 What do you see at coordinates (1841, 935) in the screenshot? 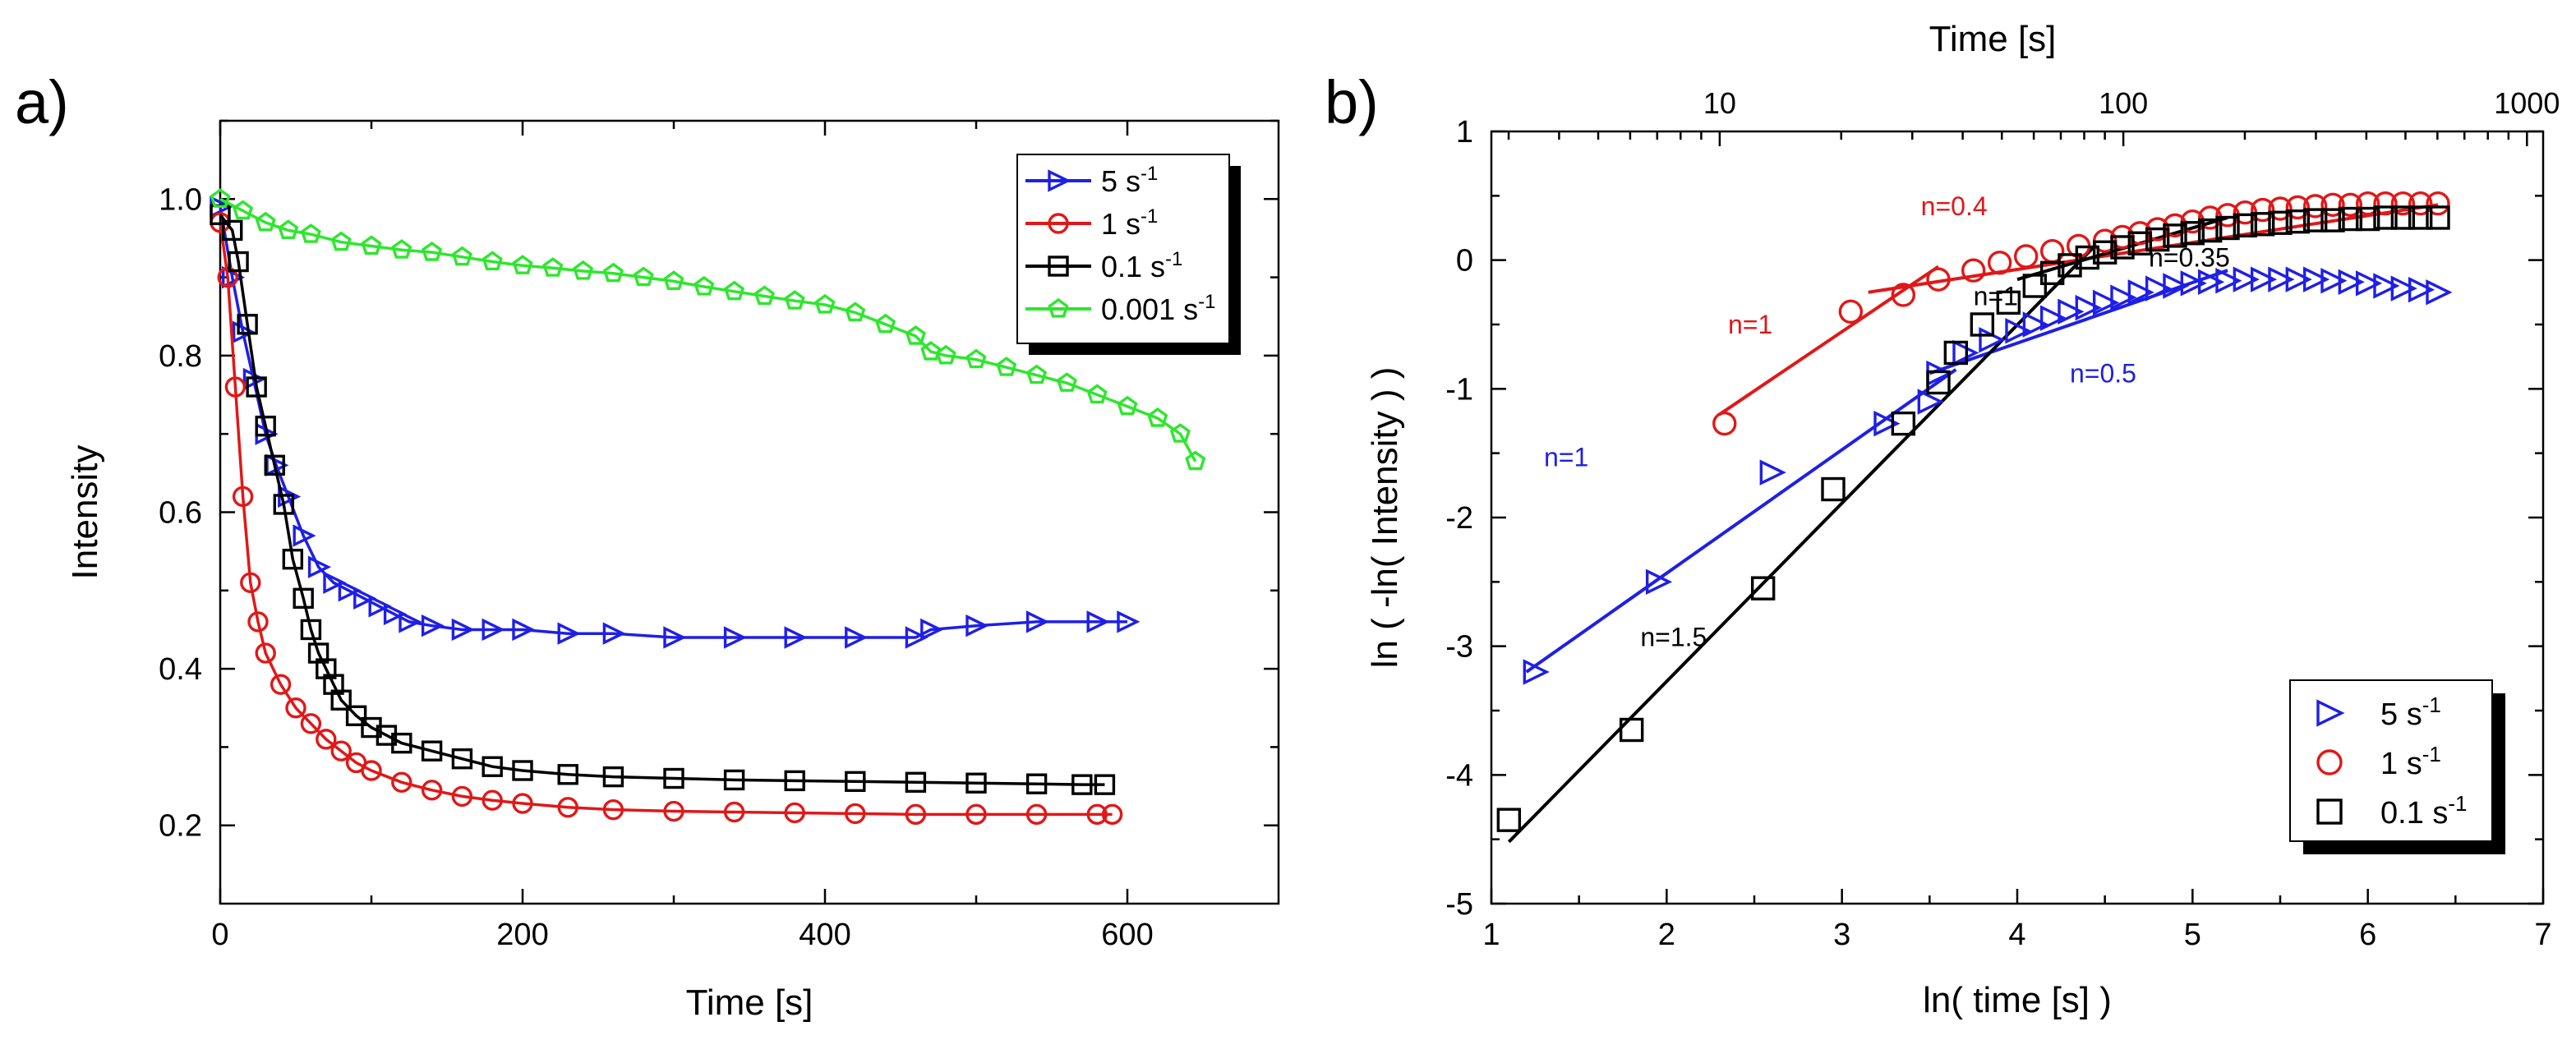
I see `x-tick-label: 3` at bounding box center [1841, 935].